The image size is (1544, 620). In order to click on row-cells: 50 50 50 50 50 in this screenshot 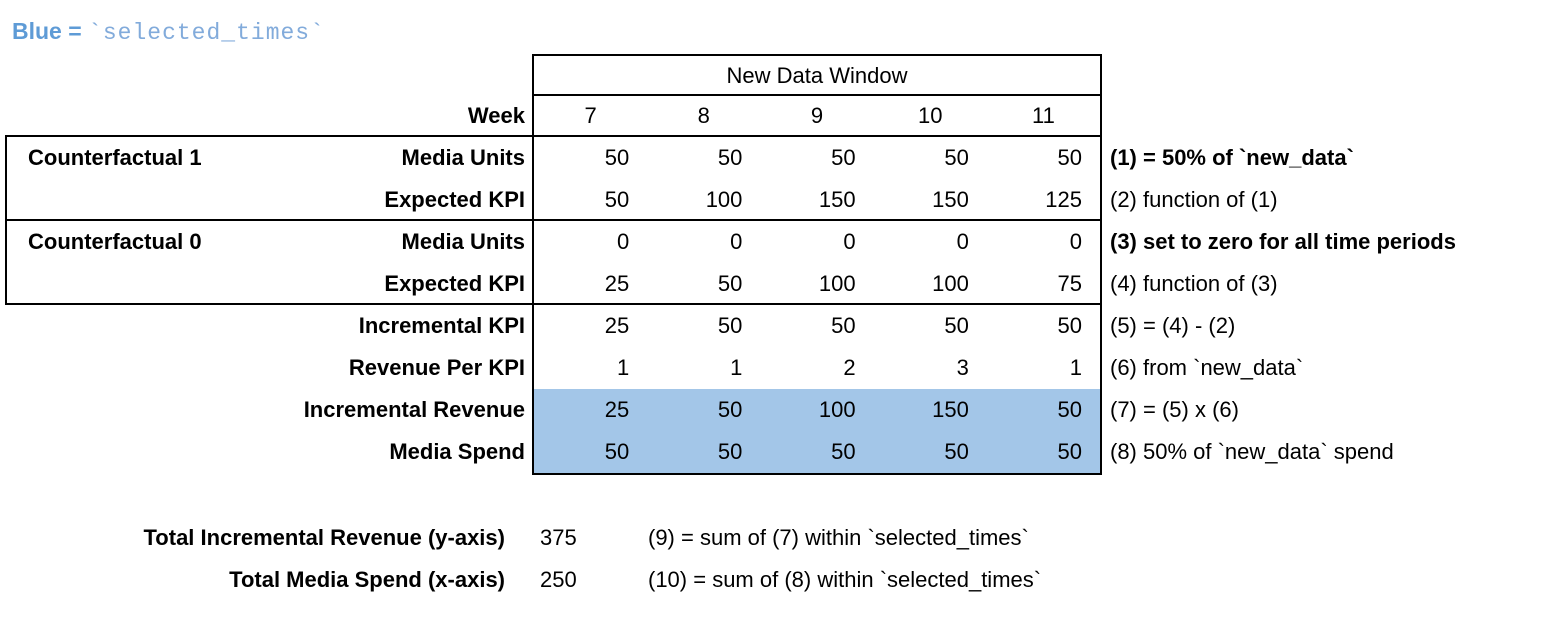, I will do `click(817, 158)`.